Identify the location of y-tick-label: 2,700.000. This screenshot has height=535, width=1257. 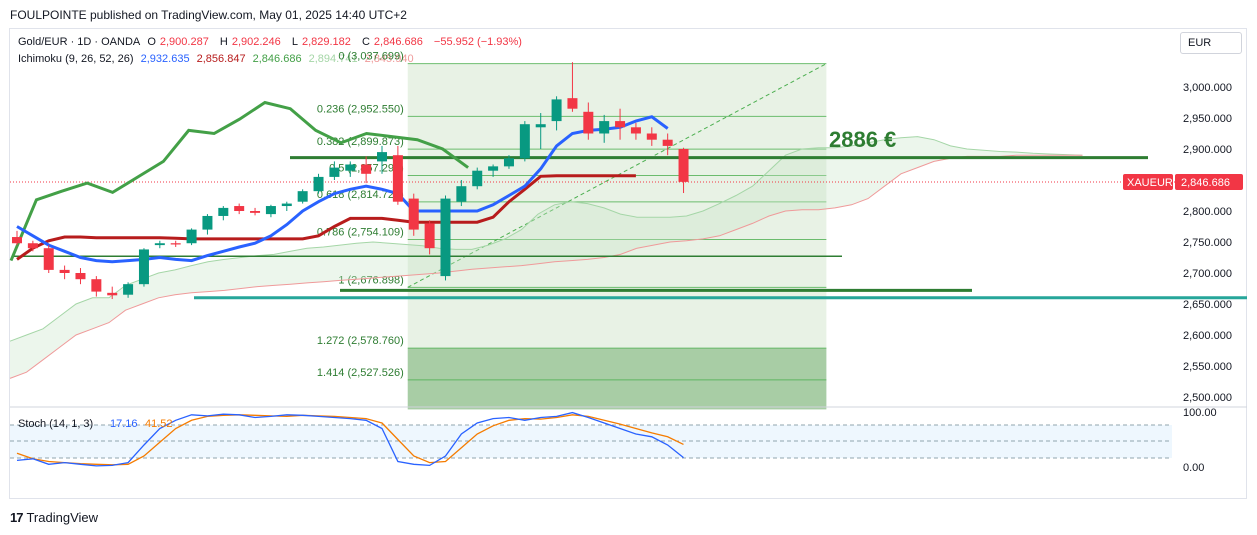
(1207, 274).